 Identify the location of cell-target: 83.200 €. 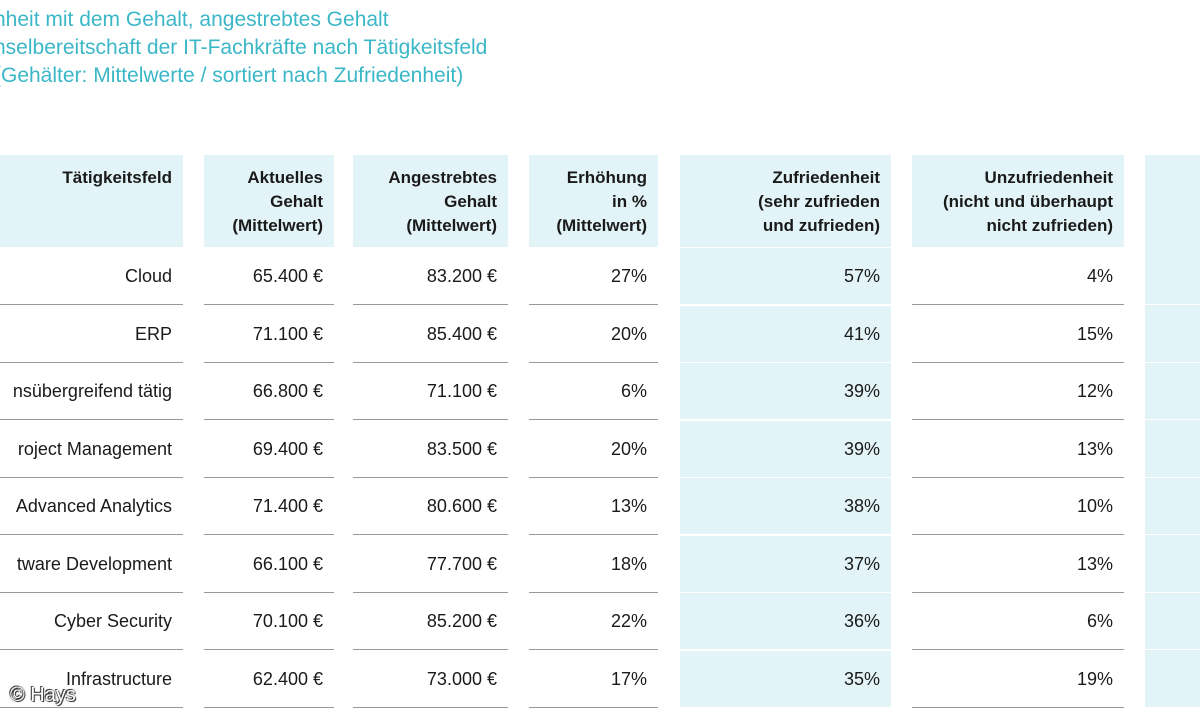
(430, 276).